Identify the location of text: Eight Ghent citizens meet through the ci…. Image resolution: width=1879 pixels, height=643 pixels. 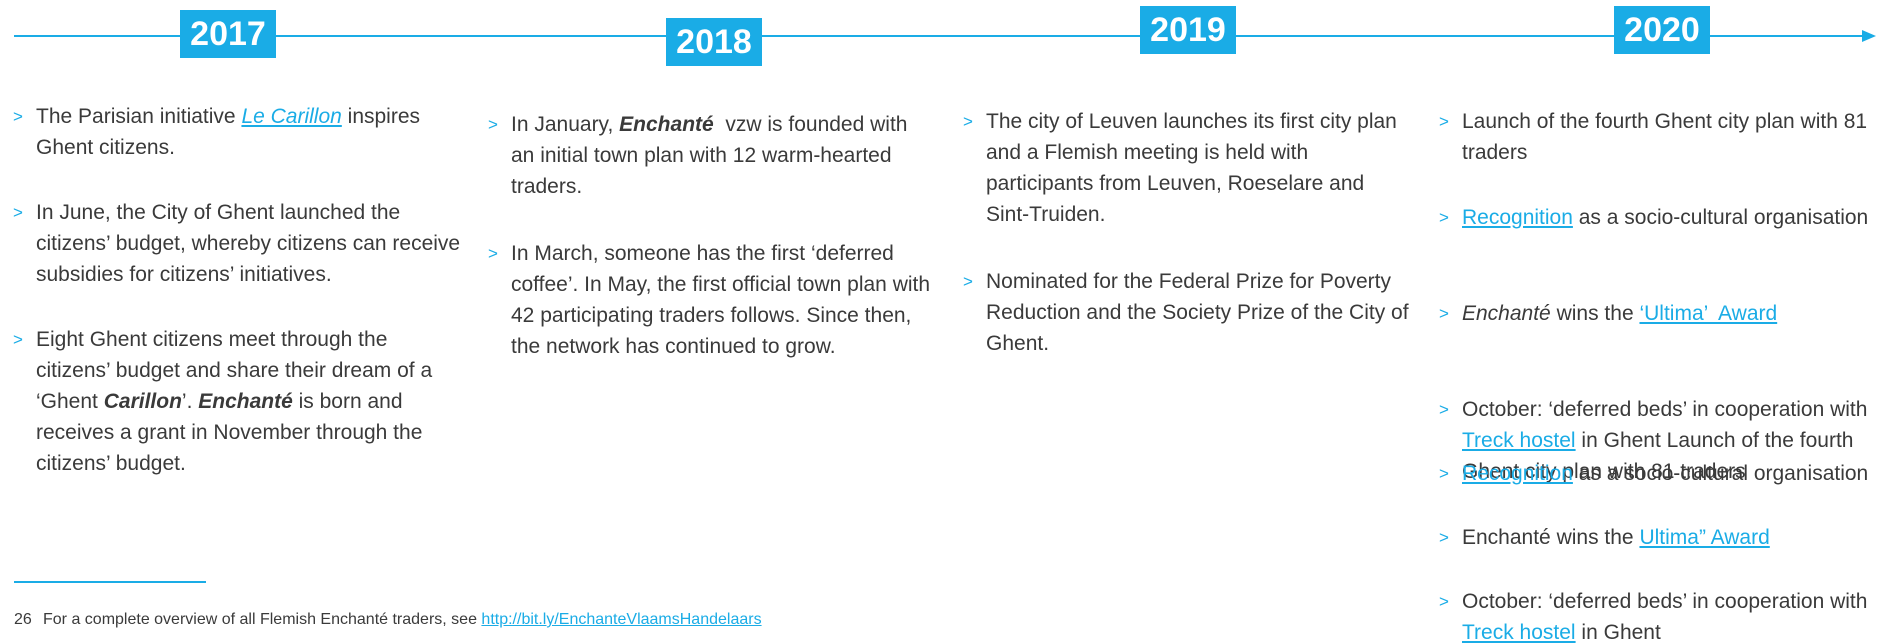
(237, 370).